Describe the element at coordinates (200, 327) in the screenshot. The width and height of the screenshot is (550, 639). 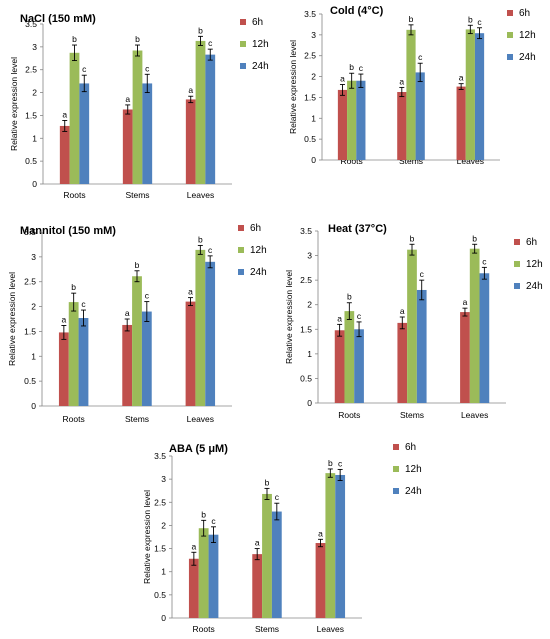
I see `bar-12h-leaves` at that location.